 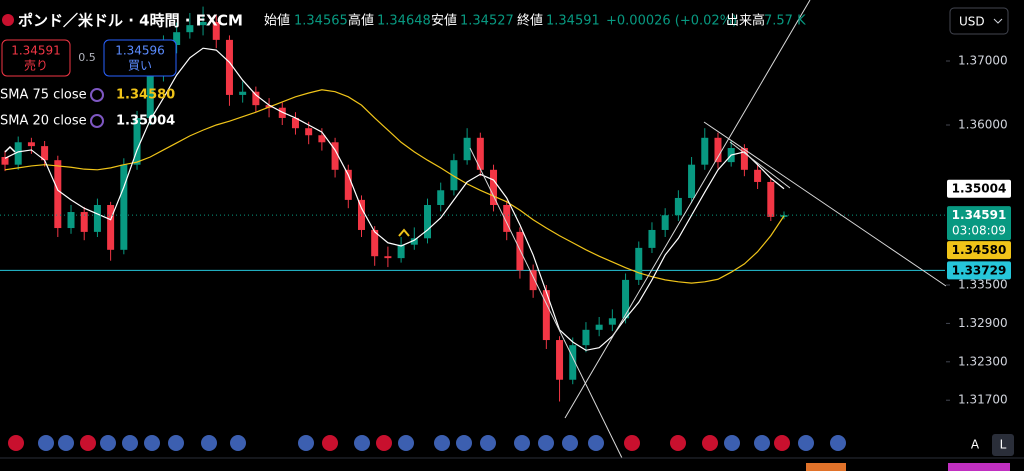 What do you see at coordinates (745, 21) in the screenshot?
I see `volume-label: 出来高` at bounding box center [745, 21].